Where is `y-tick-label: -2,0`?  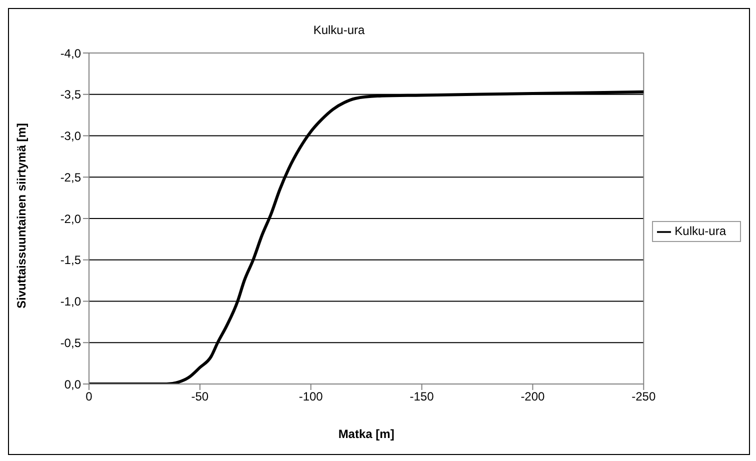 y-tick-label: -2,0 is located at coordinates (71, 219).